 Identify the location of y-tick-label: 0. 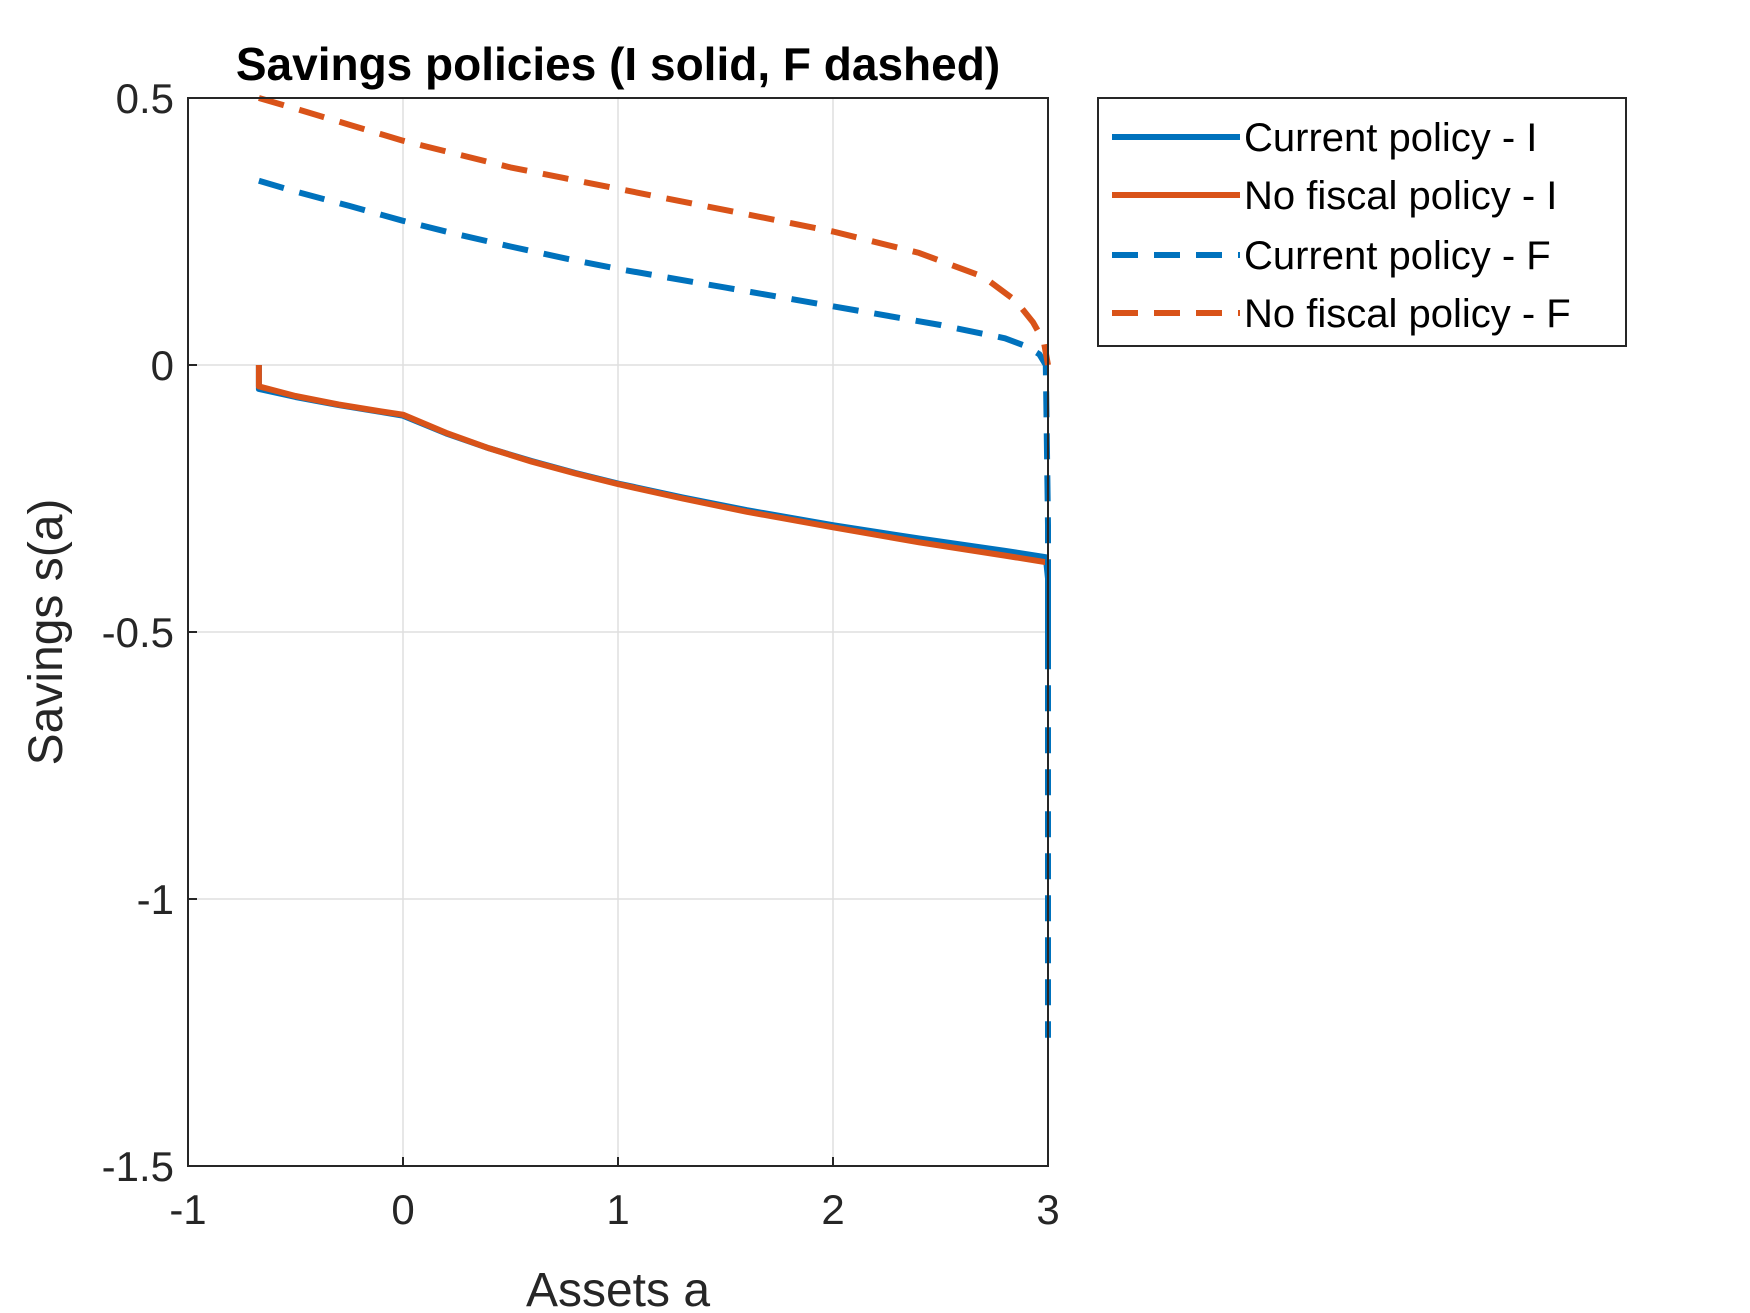
(162, 365).